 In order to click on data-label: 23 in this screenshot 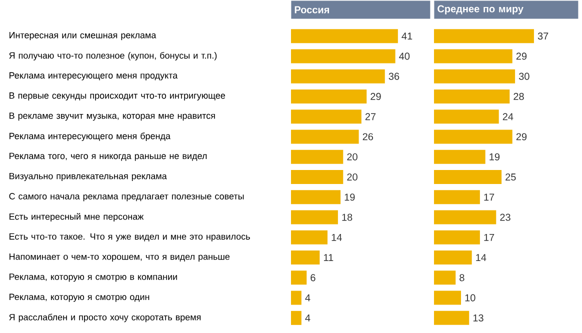, I will do `click(505, 217)`.